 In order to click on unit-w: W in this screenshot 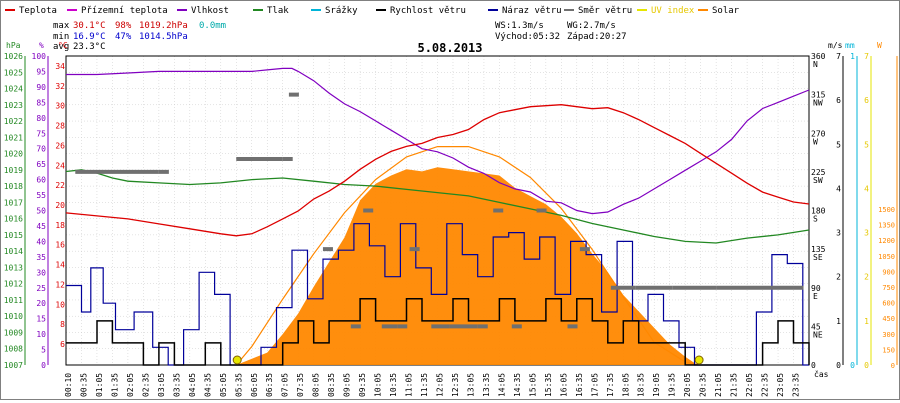, I will do `click(879, 45)`.